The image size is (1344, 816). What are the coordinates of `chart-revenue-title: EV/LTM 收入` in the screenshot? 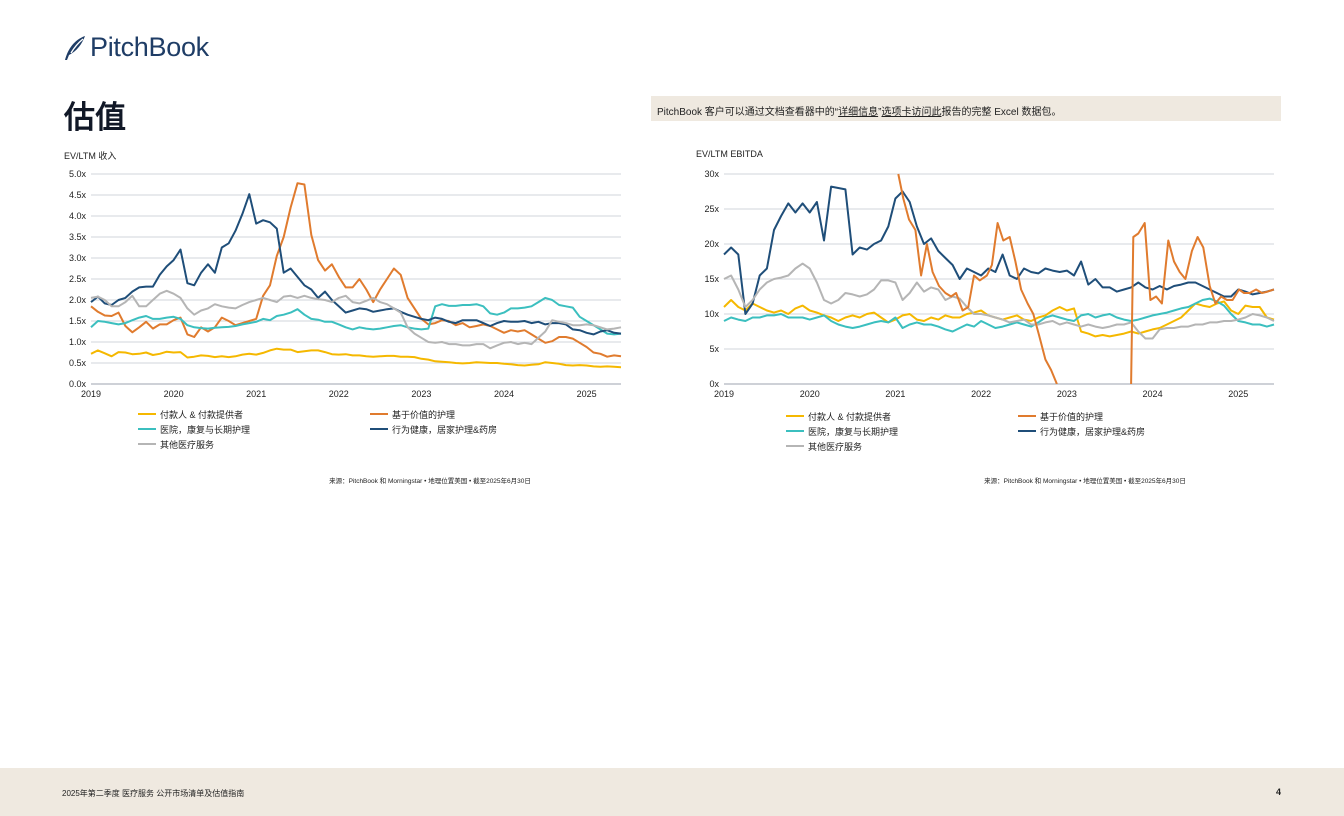 It's located at (90, 156).